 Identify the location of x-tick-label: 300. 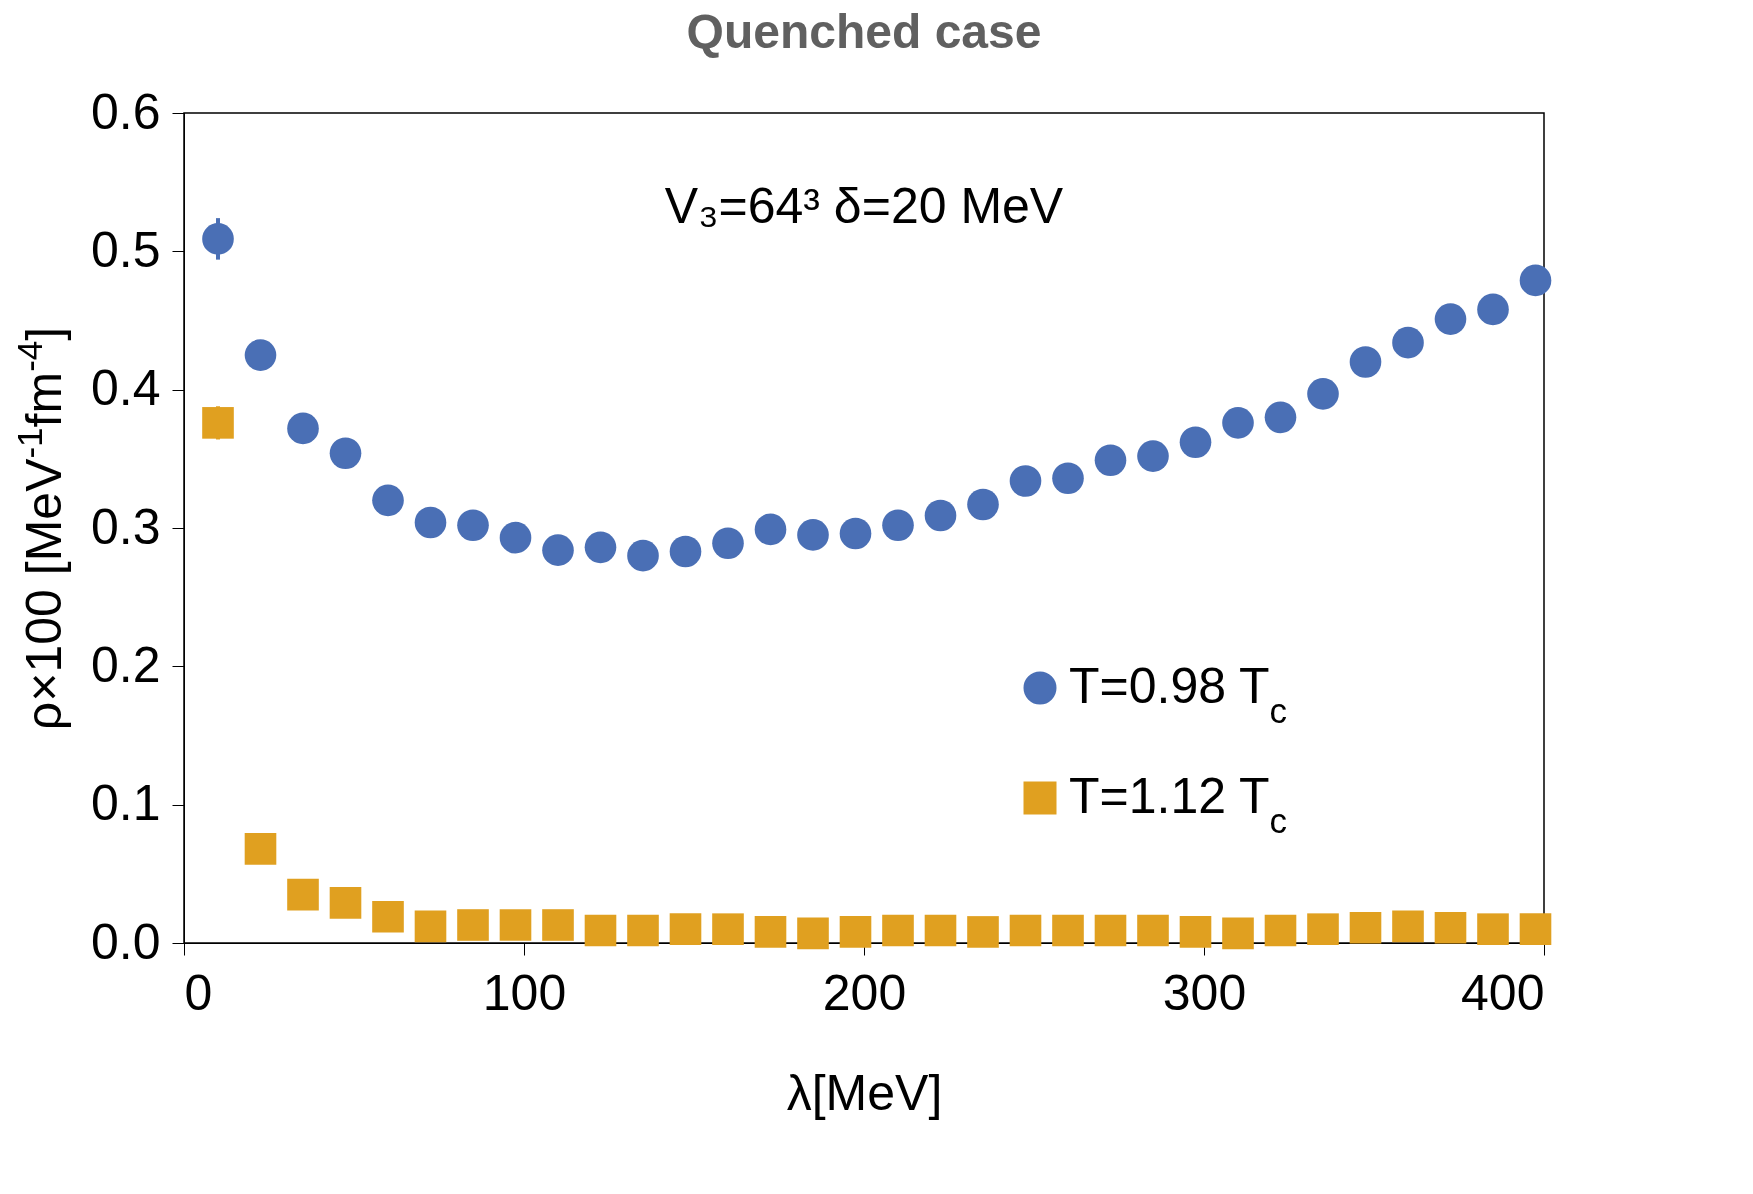
(1204, 992).